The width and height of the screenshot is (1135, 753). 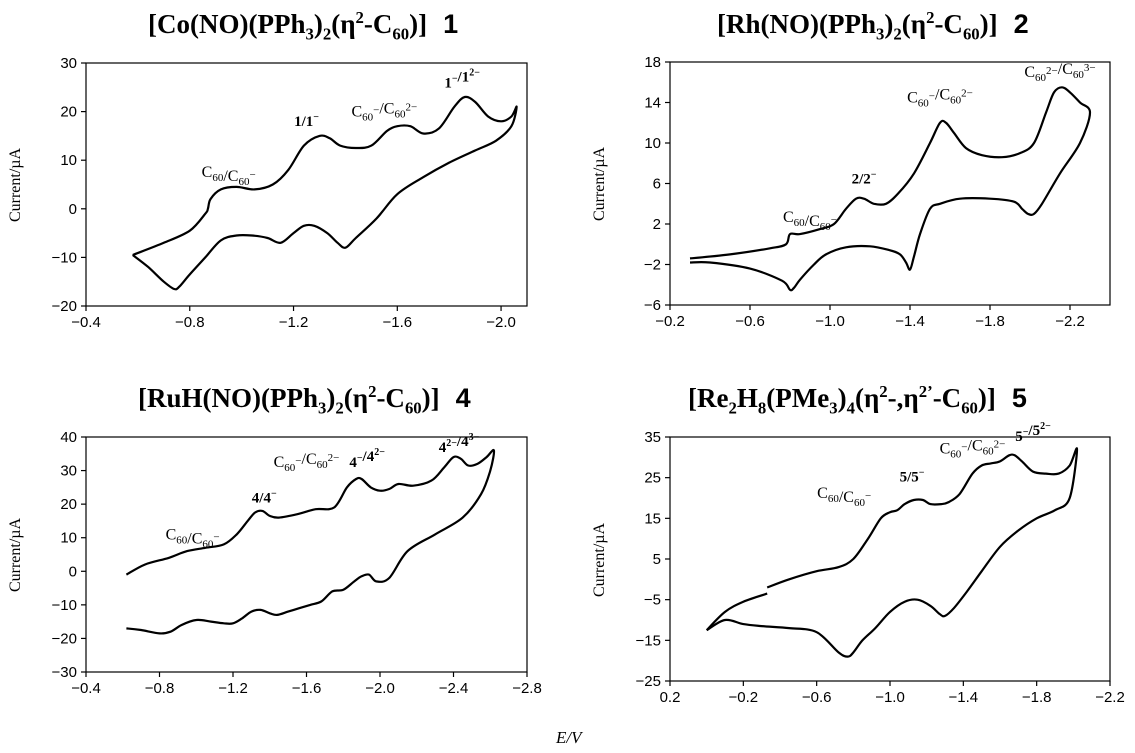 What do you see at coordinates (912, 477) in the screenshot?
I see `peak-annotation: 5/5−` at bounding box center [912, 477].